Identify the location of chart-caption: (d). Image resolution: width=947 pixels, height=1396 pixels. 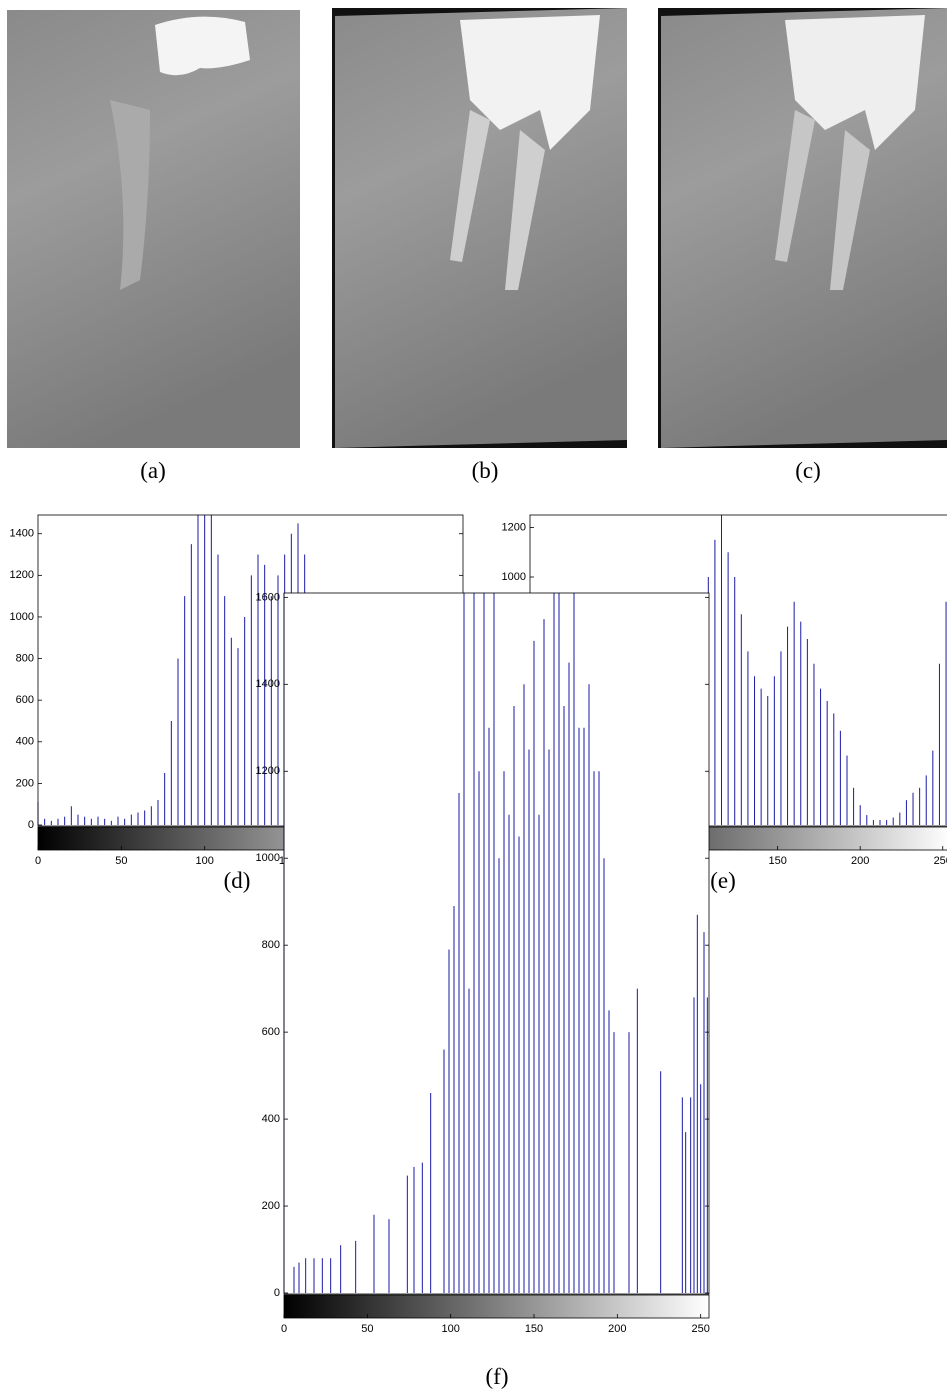
(237, 880).